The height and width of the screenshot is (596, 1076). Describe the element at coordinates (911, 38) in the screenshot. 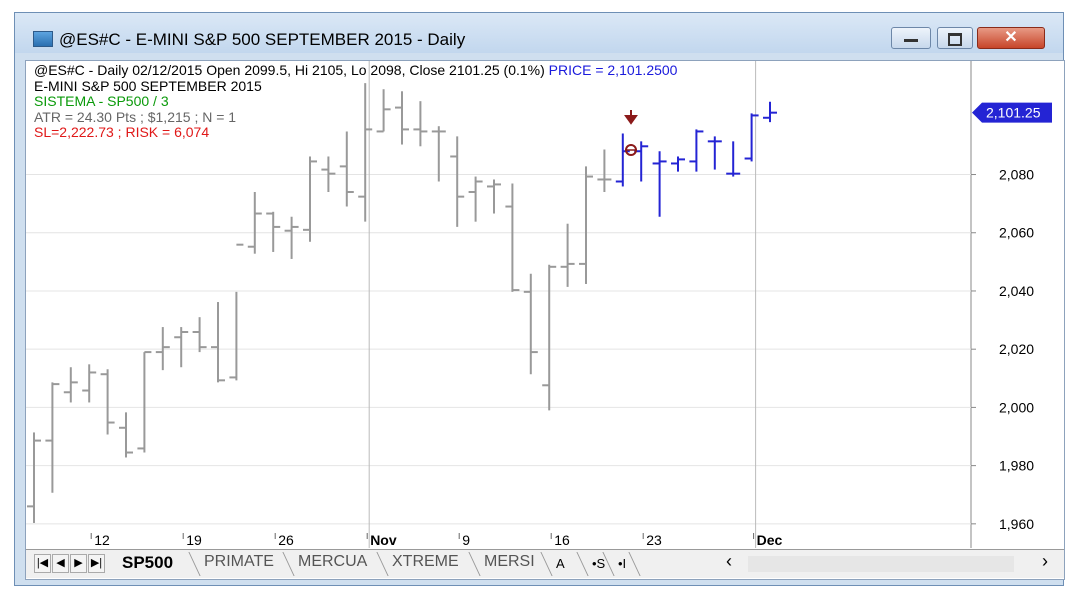

I see `minimize-button` at that location.